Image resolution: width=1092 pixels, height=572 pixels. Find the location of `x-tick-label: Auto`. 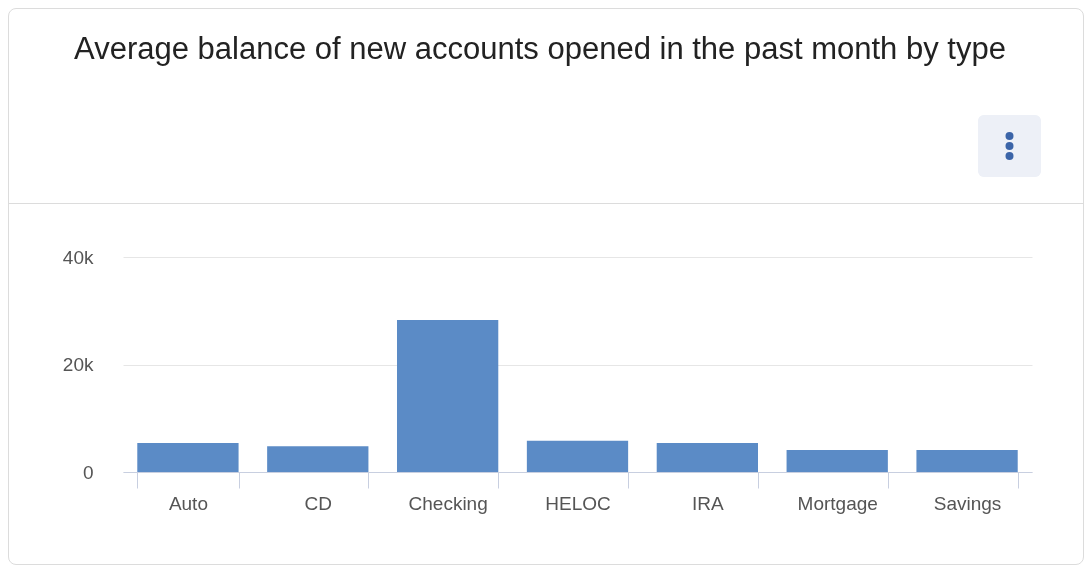

x-tick-label: Auto is located at coordinates (188, 503).